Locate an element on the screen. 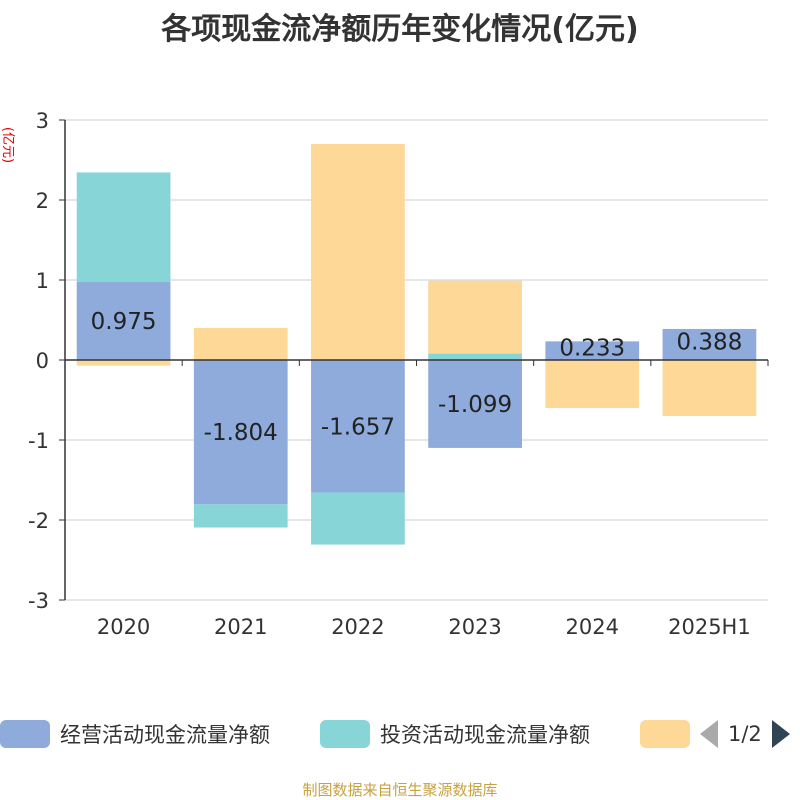  data-label: 0.975 is located at coordinates (124, 322).